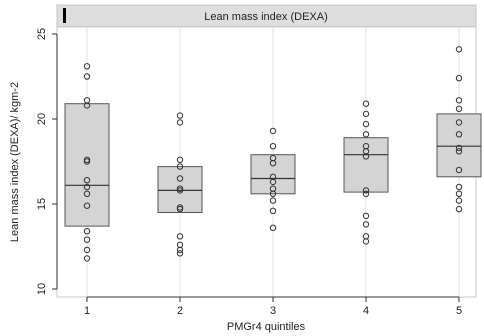  Describe the element at coordinates (64, 15) in the screenshot. I see `title-marker` at that location.